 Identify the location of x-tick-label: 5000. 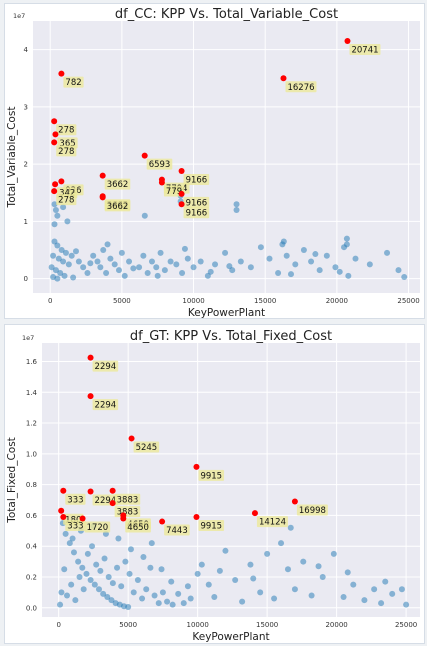
(122, 301).